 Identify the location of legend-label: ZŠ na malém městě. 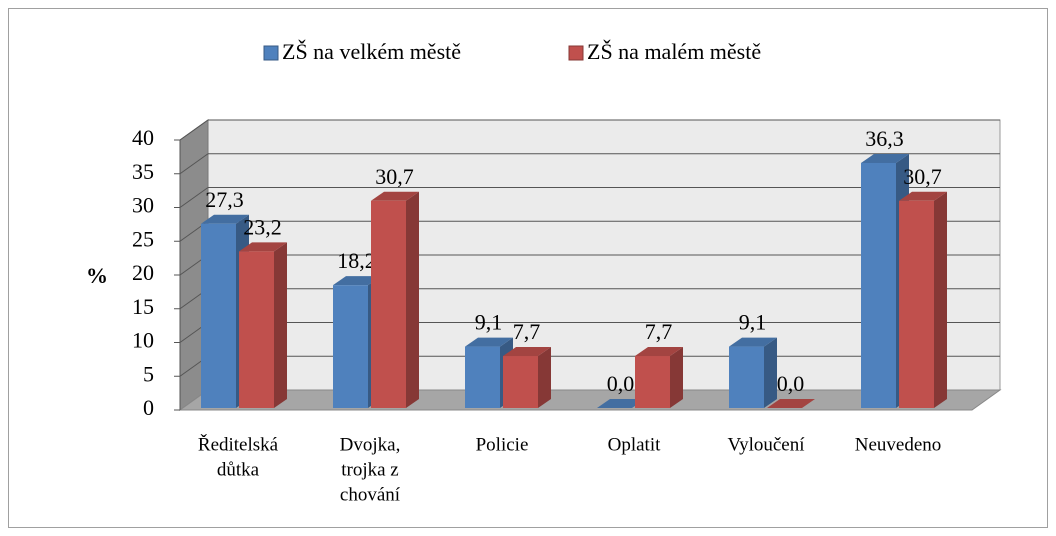
(674, 51).